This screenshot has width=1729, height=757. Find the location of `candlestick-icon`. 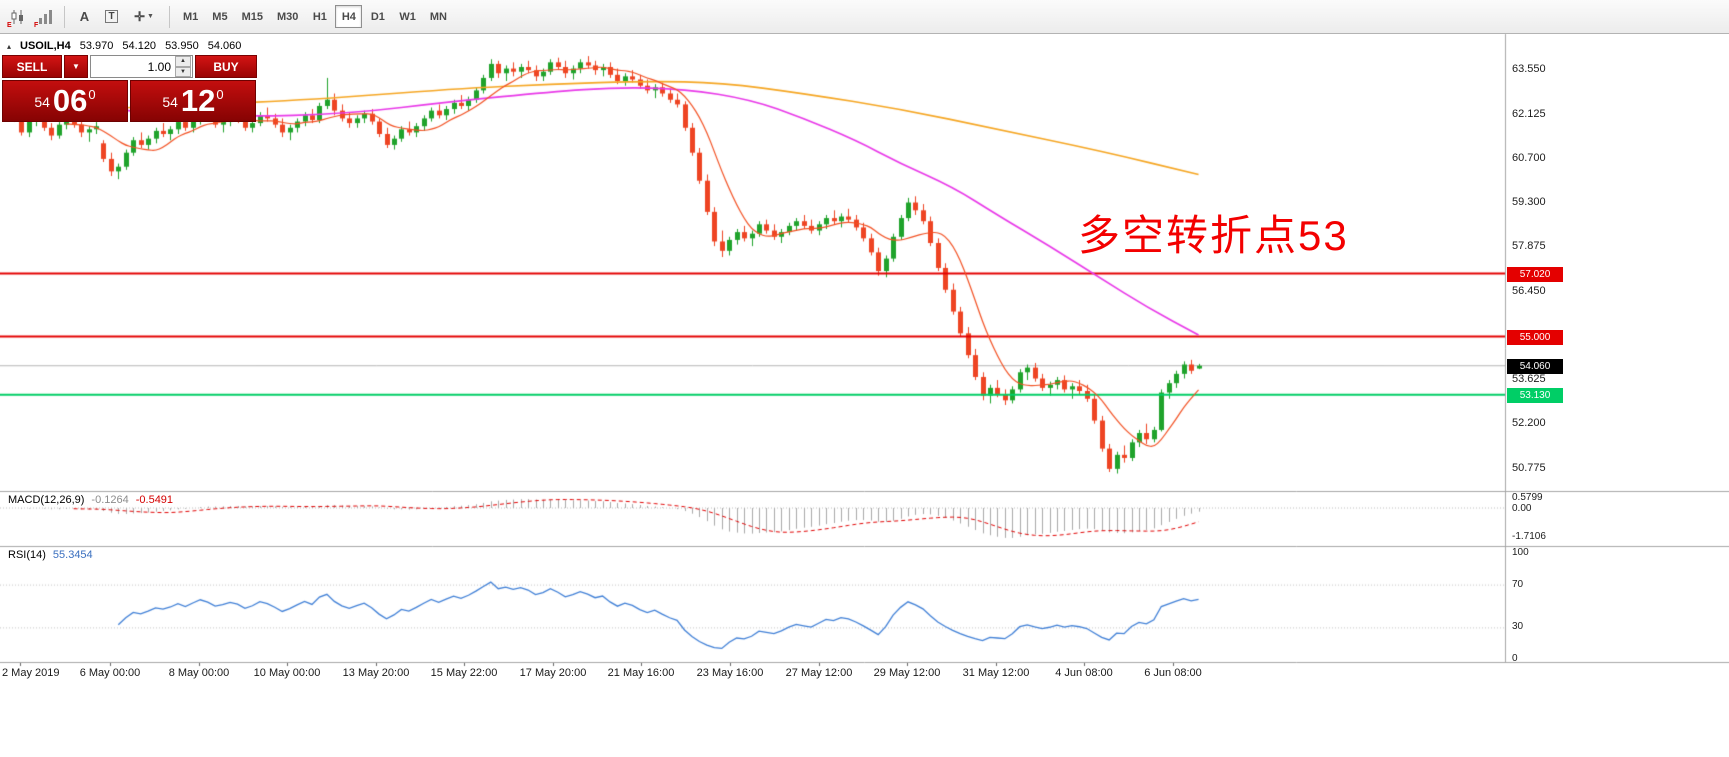

candlestick-icon is located at coordinates (17, 16).